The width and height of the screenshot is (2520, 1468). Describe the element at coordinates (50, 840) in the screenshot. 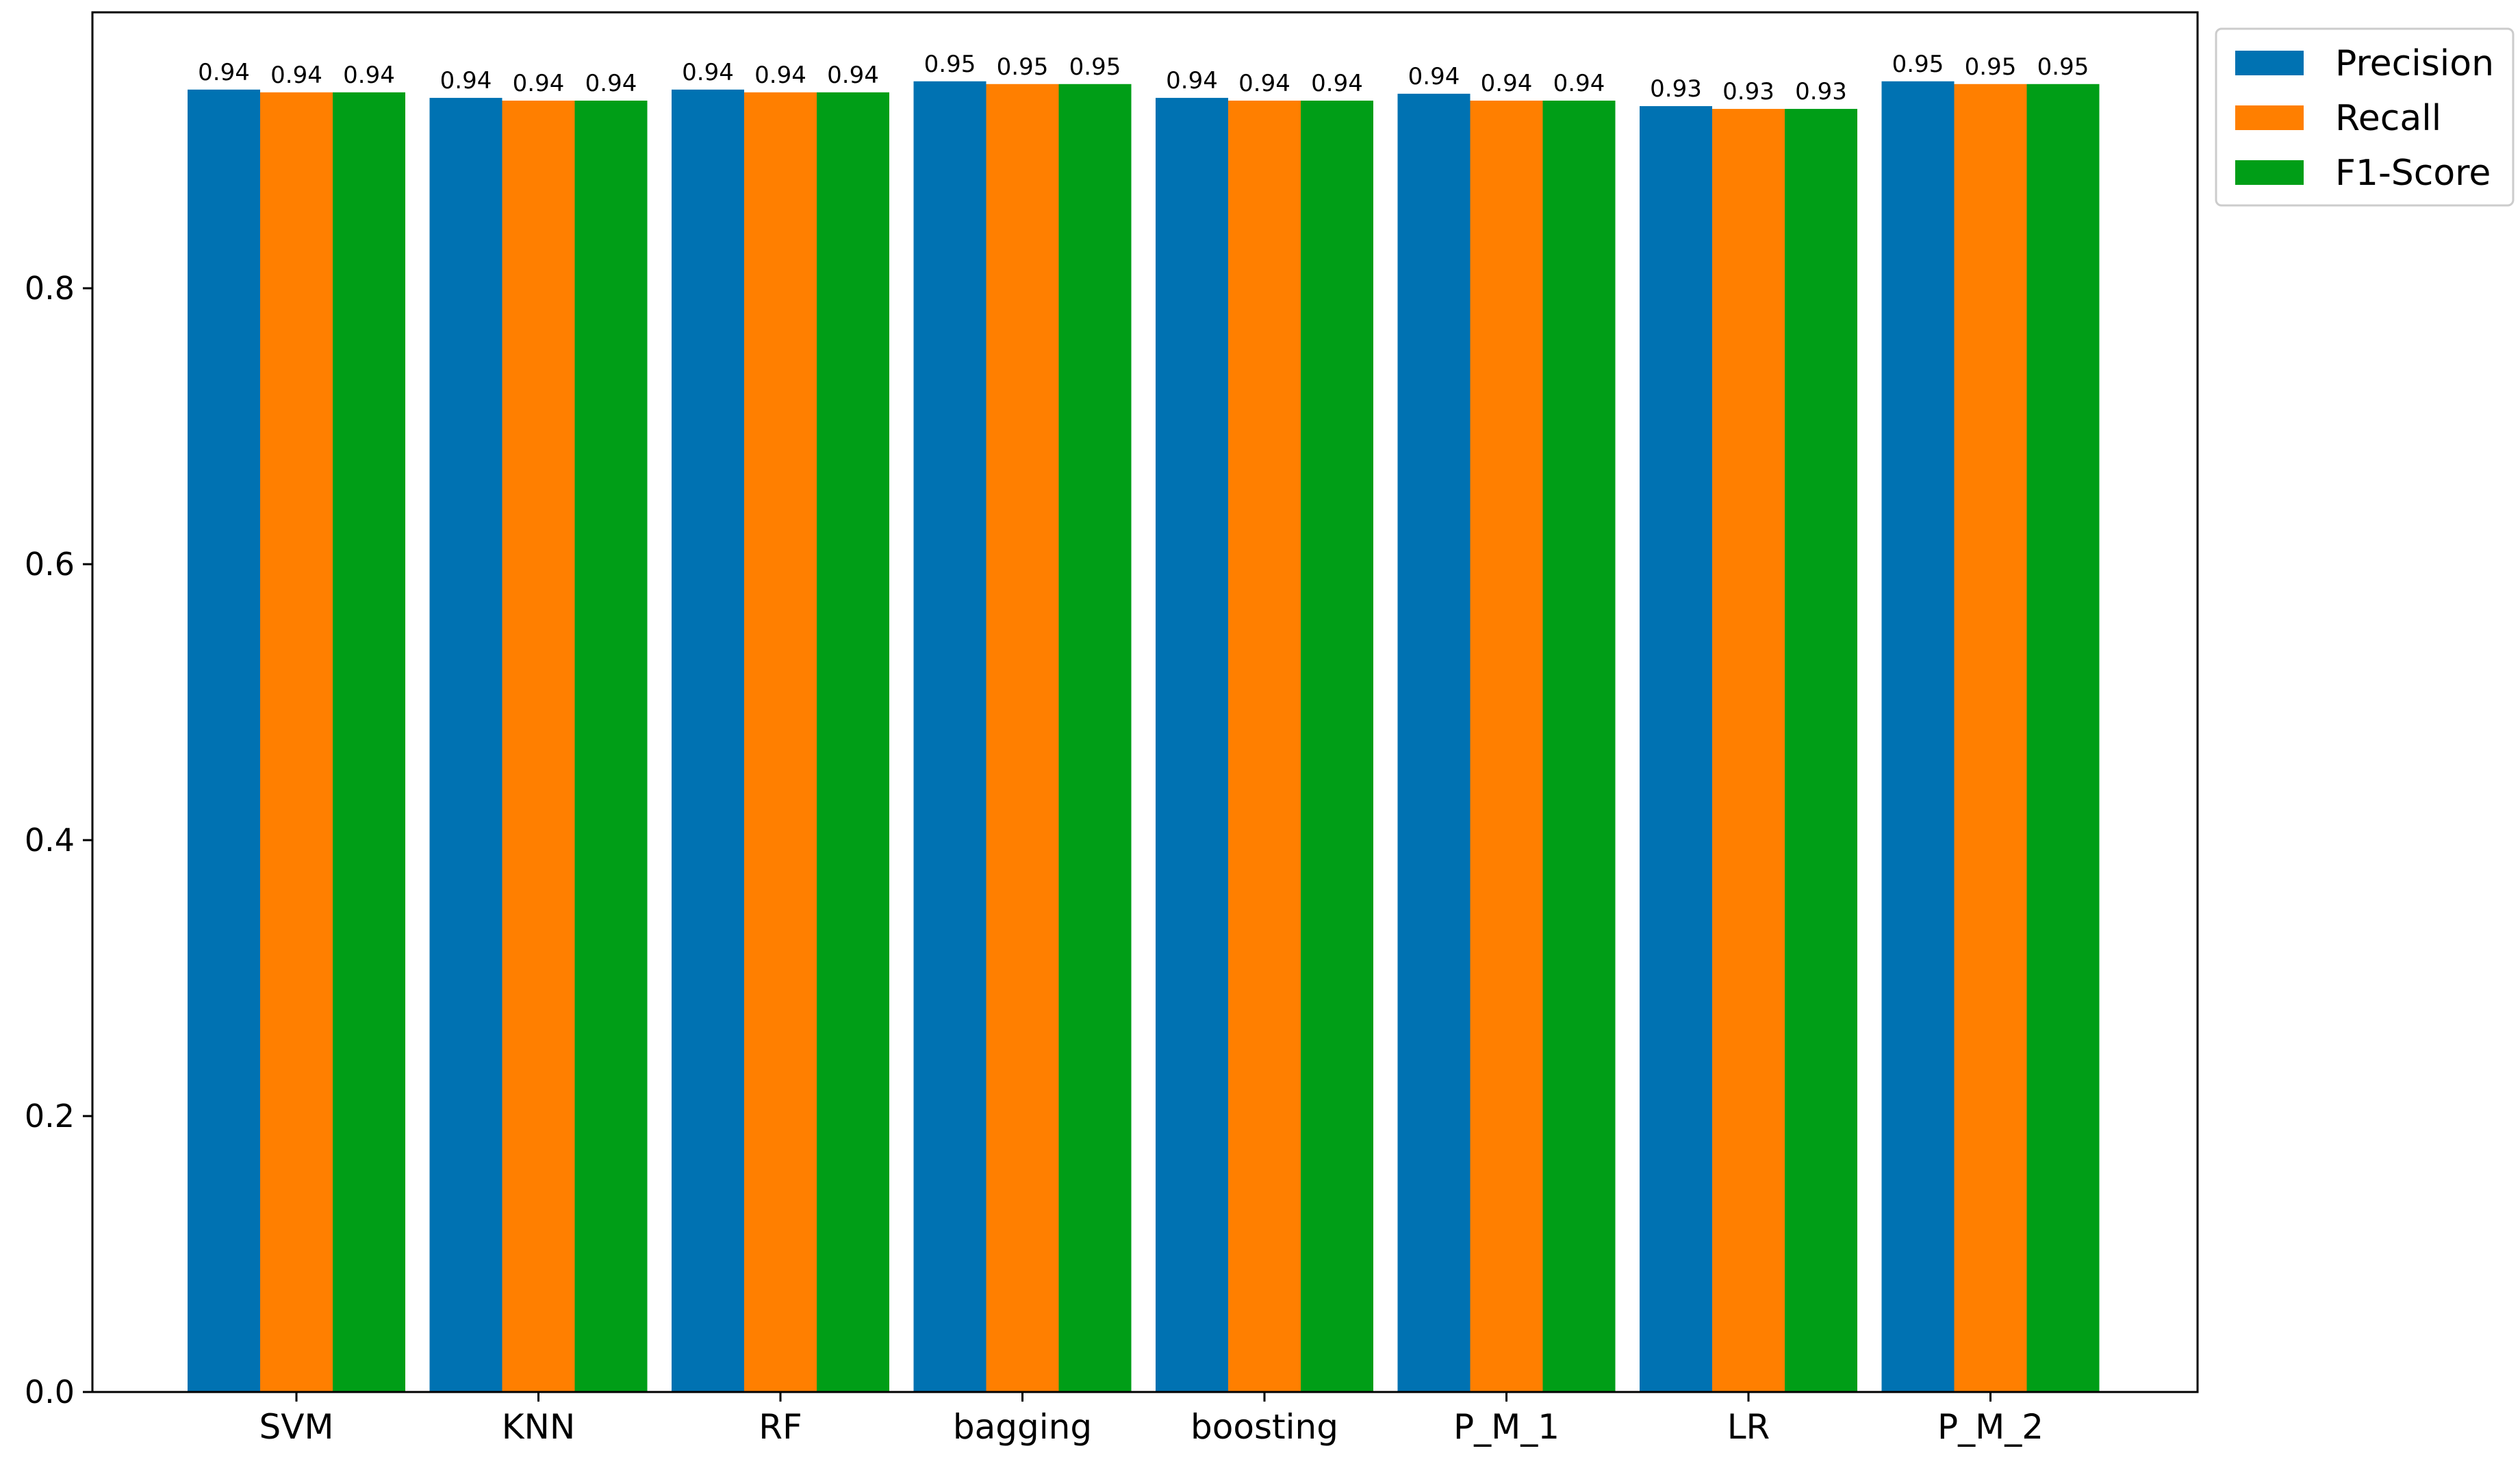

I see `y-tick-label: 0.4` at that location.